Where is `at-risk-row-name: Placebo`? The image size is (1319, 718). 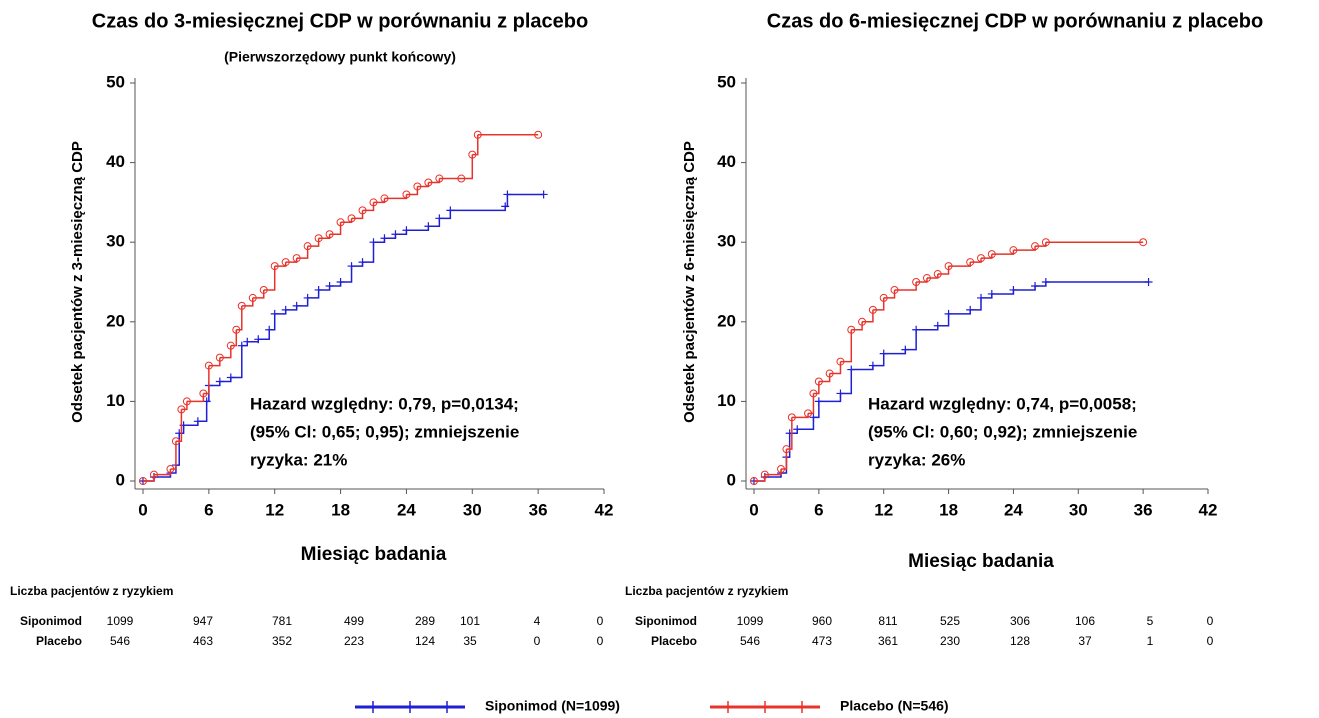 at-risk-row-name: Placebo is located at coordinates (674, 641).